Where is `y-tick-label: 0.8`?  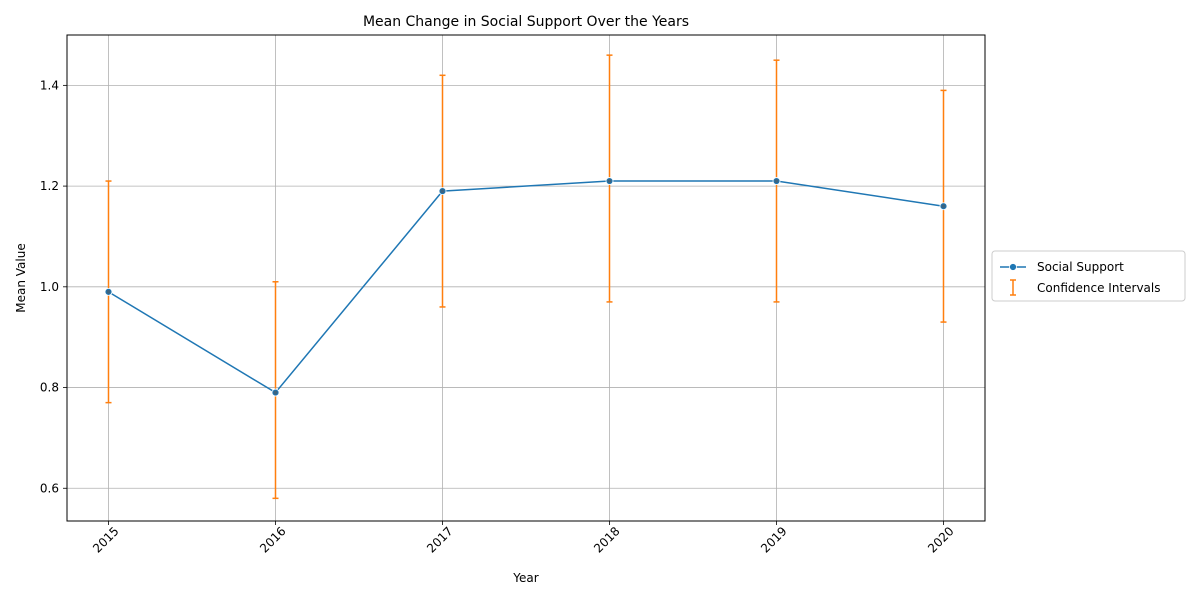 y-tick-label: 0.8 is located at coordinates (49, 388).